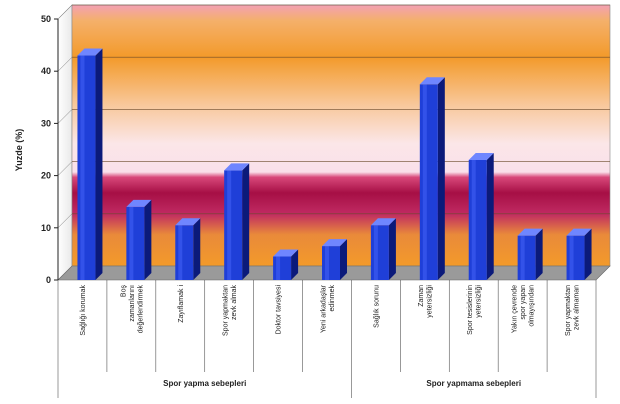 The height and width of the screenshot is (404, 620). Describe the element at coordinates (46, 176) in the screenshot. I see `y-tick-label: 20` at that location.